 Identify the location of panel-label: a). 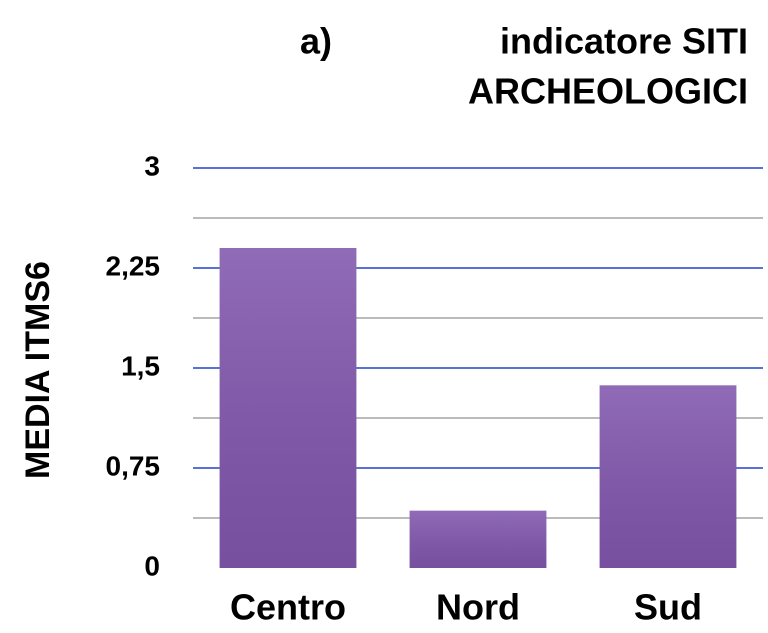
(316, 41).